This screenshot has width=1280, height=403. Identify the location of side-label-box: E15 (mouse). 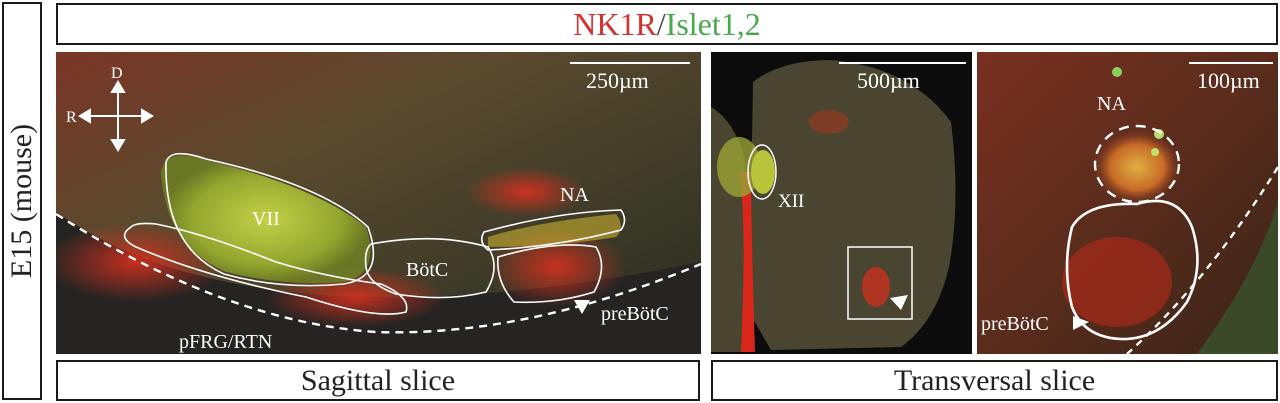
(22, 201).